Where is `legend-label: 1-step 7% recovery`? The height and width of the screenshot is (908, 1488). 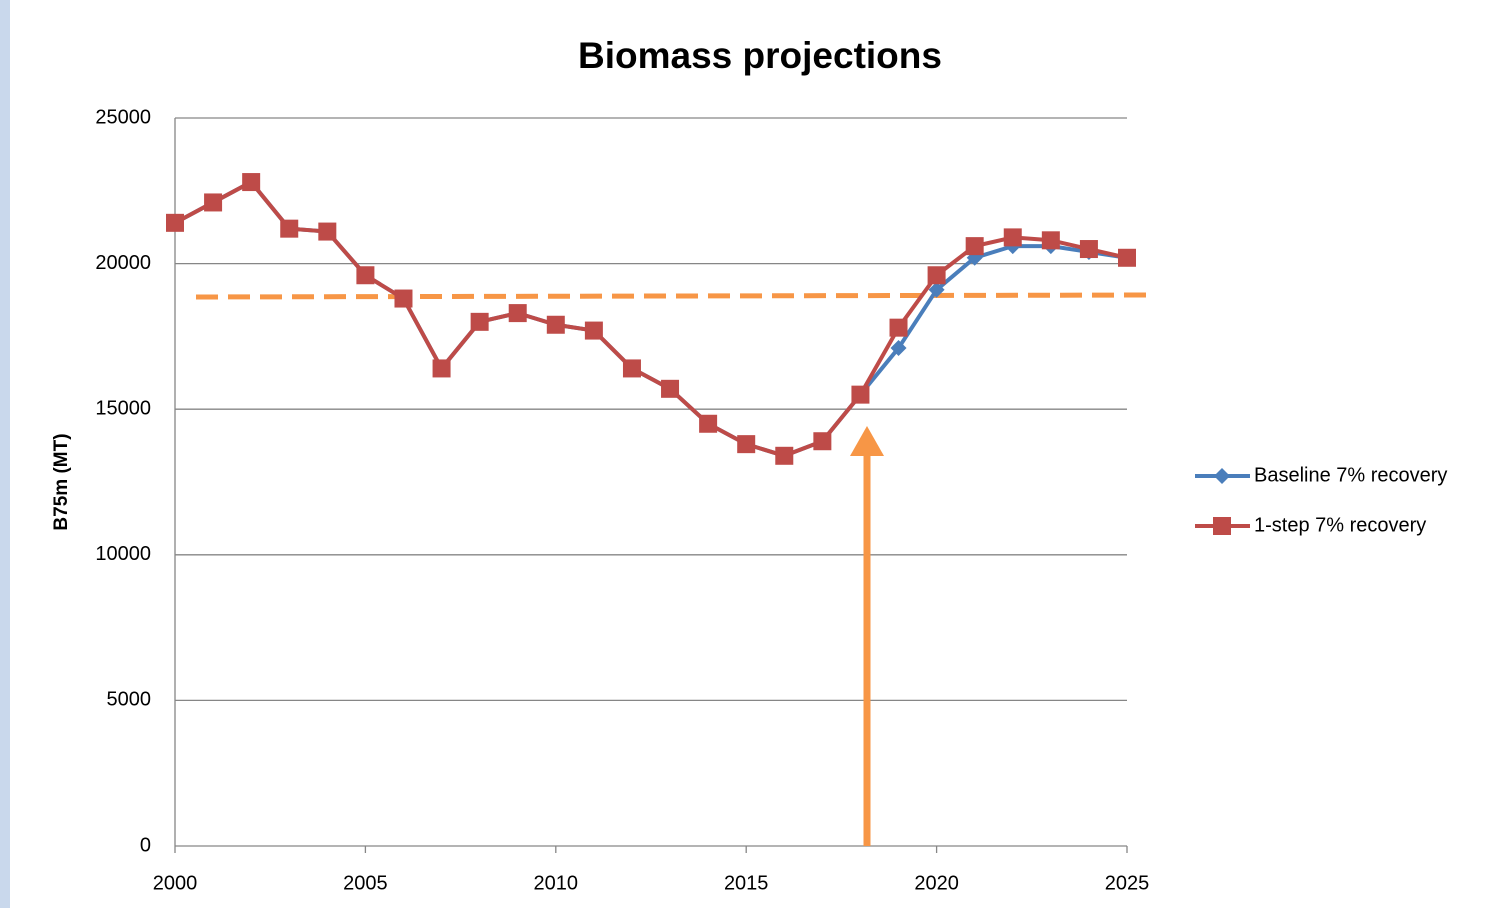 legend-label: 1-step 7% recovery is located at coordinates (1340, 525).